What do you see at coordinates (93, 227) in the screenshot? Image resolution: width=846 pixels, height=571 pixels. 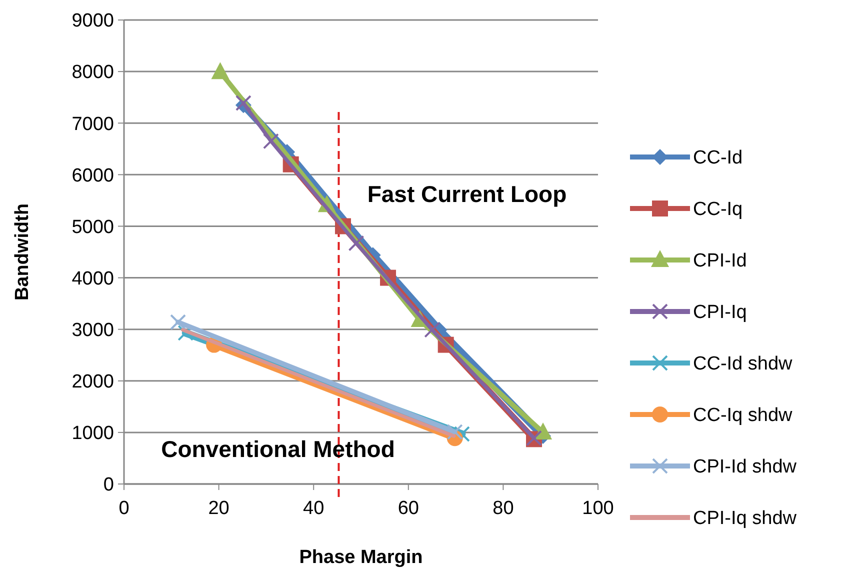 I see `y-tick-label: 5000` at bounding box center [93, 227].